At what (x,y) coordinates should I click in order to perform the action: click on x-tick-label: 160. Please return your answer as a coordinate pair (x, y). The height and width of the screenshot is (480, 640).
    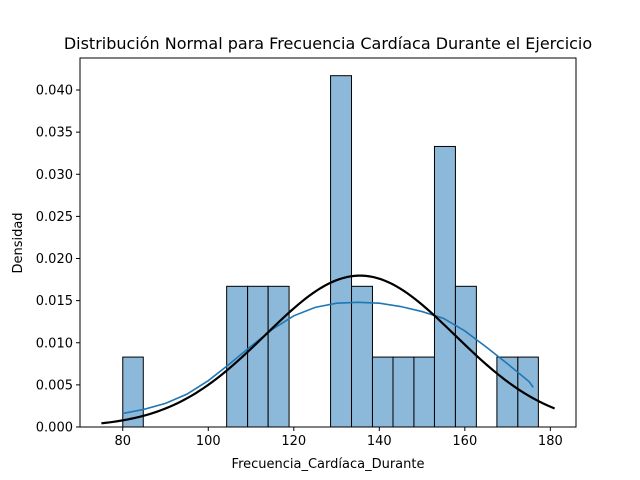
    Looking at the image, I should click on (464, 441).